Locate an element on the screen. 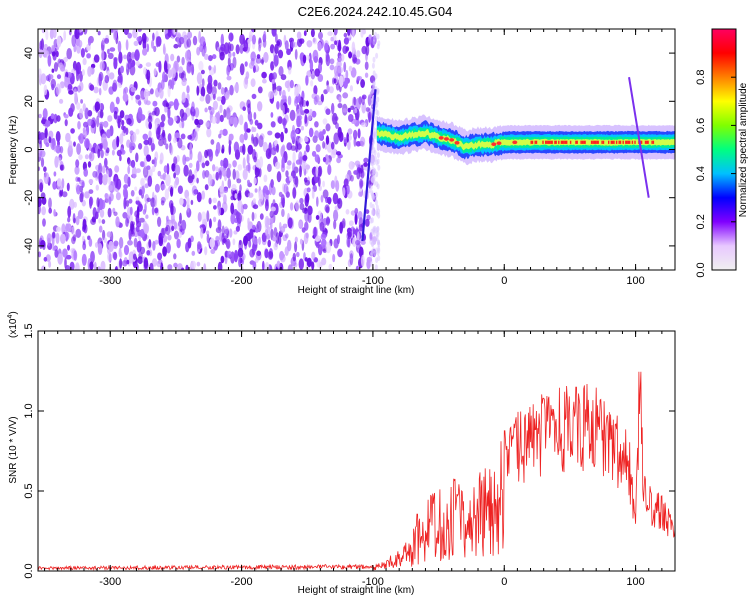  streak-line is located at coordinates (369, 165).